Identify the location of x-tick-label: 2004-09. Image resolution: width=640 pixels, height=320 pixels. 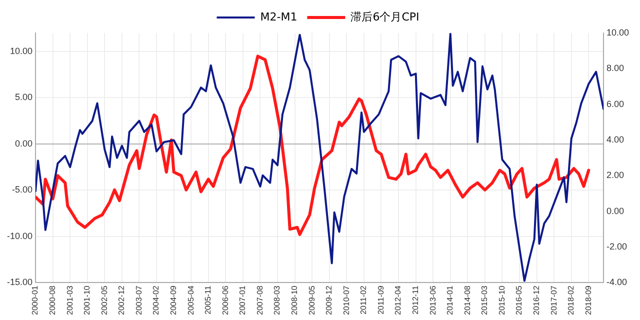
(173, 300).